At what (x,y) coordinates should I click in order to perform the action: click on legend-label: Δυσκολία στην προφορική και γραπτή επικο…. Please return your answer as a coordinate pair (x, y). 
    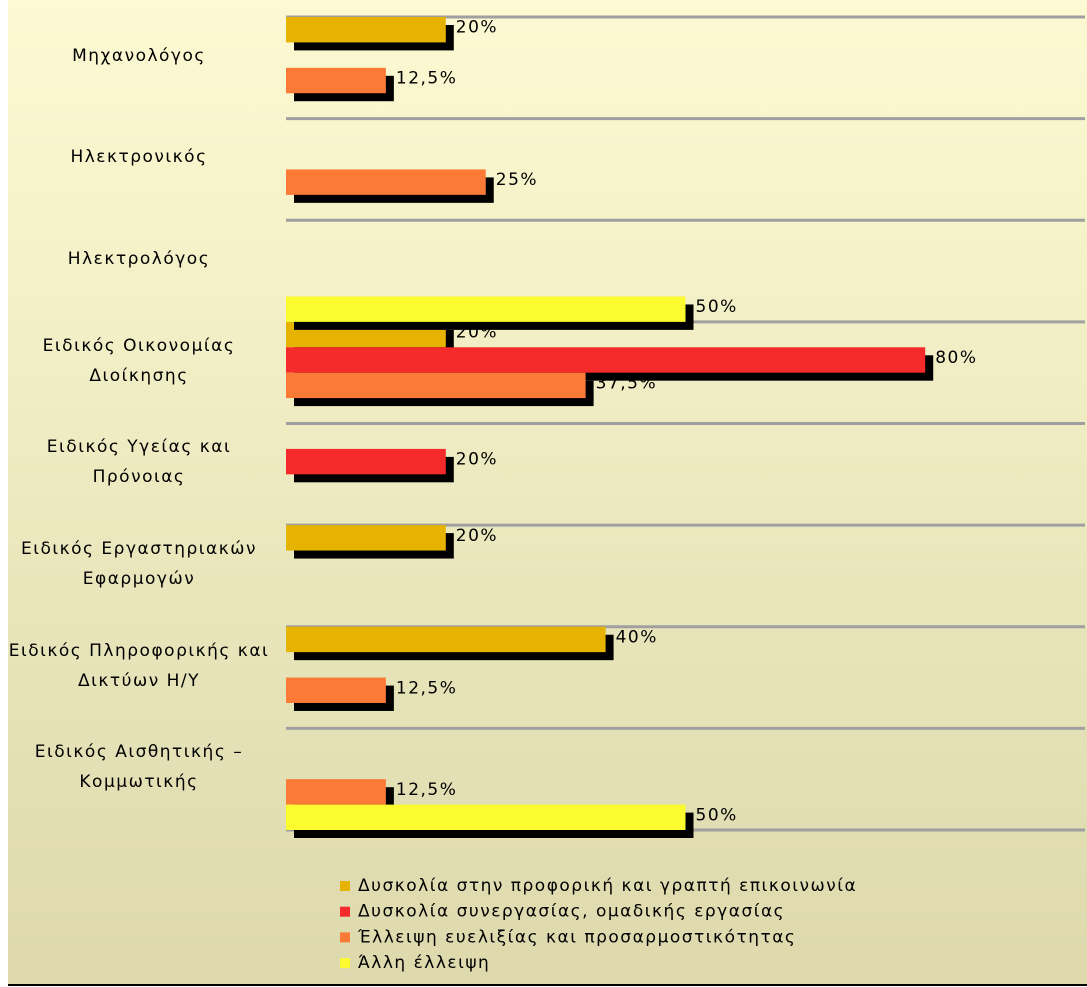
    Looking at the image, I should click on (607, 886).